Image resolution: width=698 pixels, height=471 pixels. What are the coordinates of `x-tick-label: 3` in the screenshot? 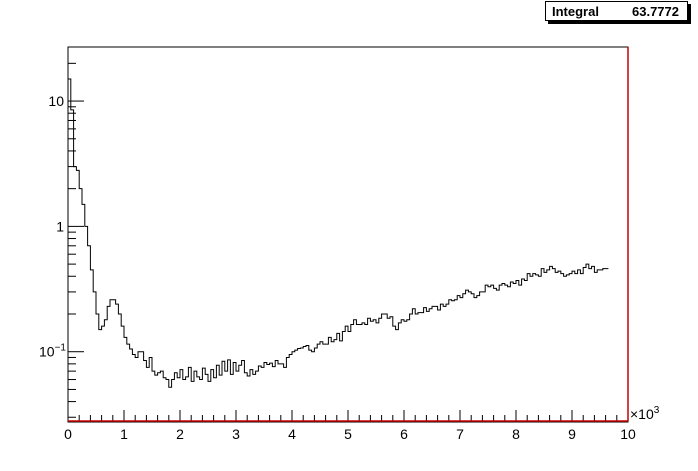 It's located at (236, 434).